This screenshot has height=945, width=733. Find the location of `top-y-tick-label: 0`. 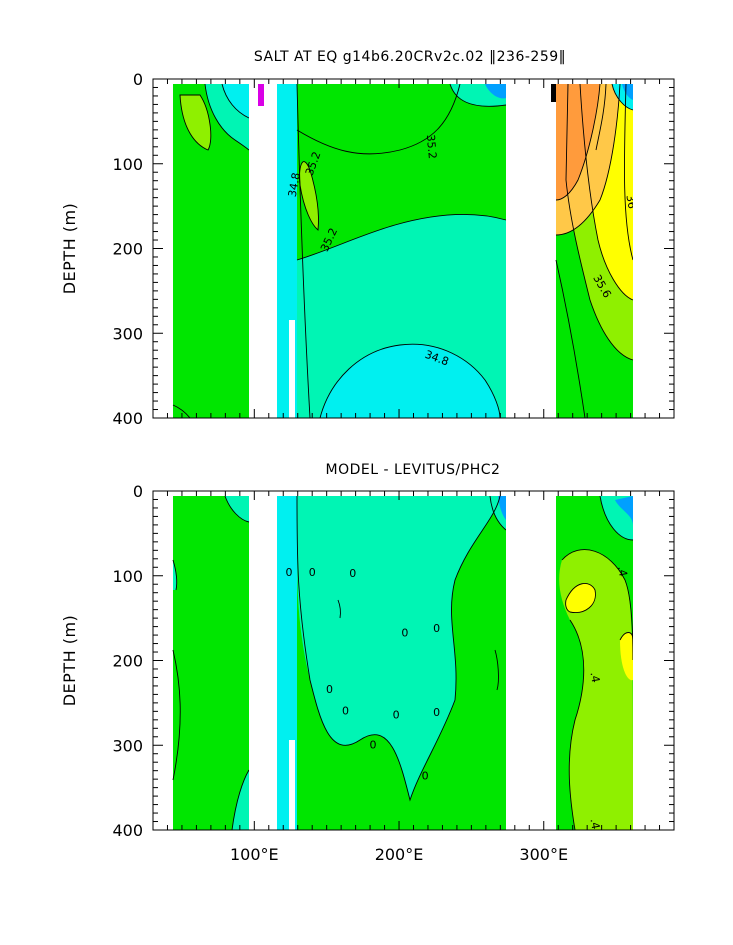

top-y-tick-label: 0 is located at coordinates (138, 79).